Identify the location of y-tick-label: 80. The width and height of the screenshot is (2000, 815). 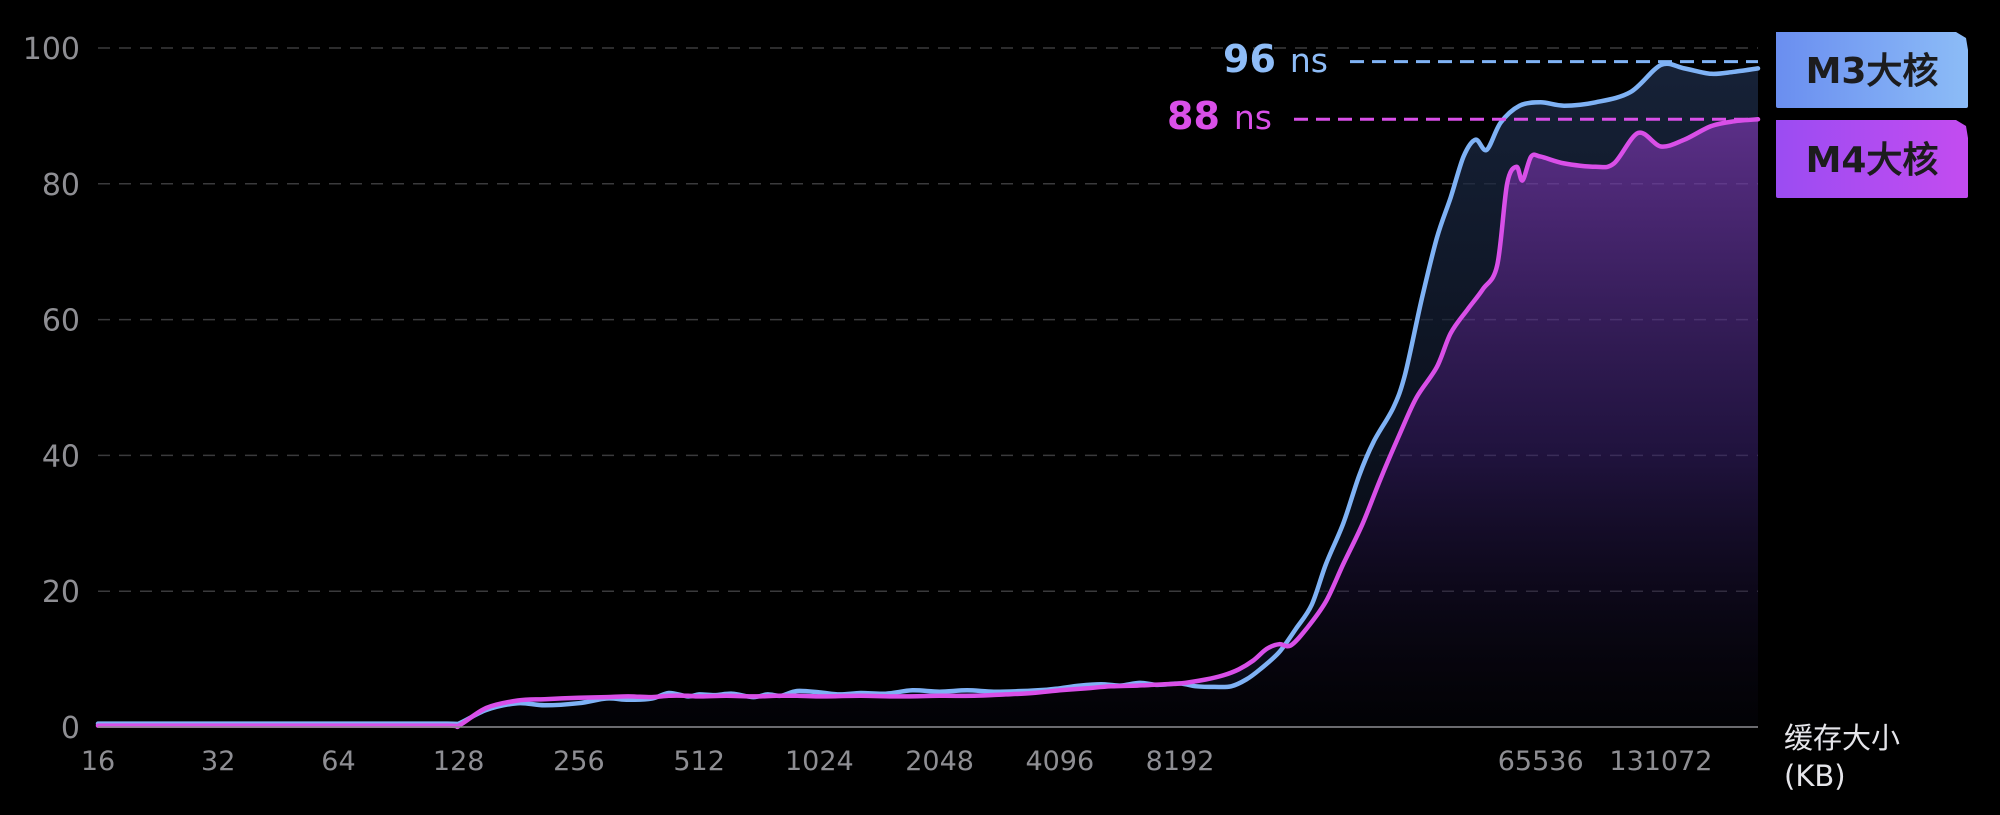
(61, 185).